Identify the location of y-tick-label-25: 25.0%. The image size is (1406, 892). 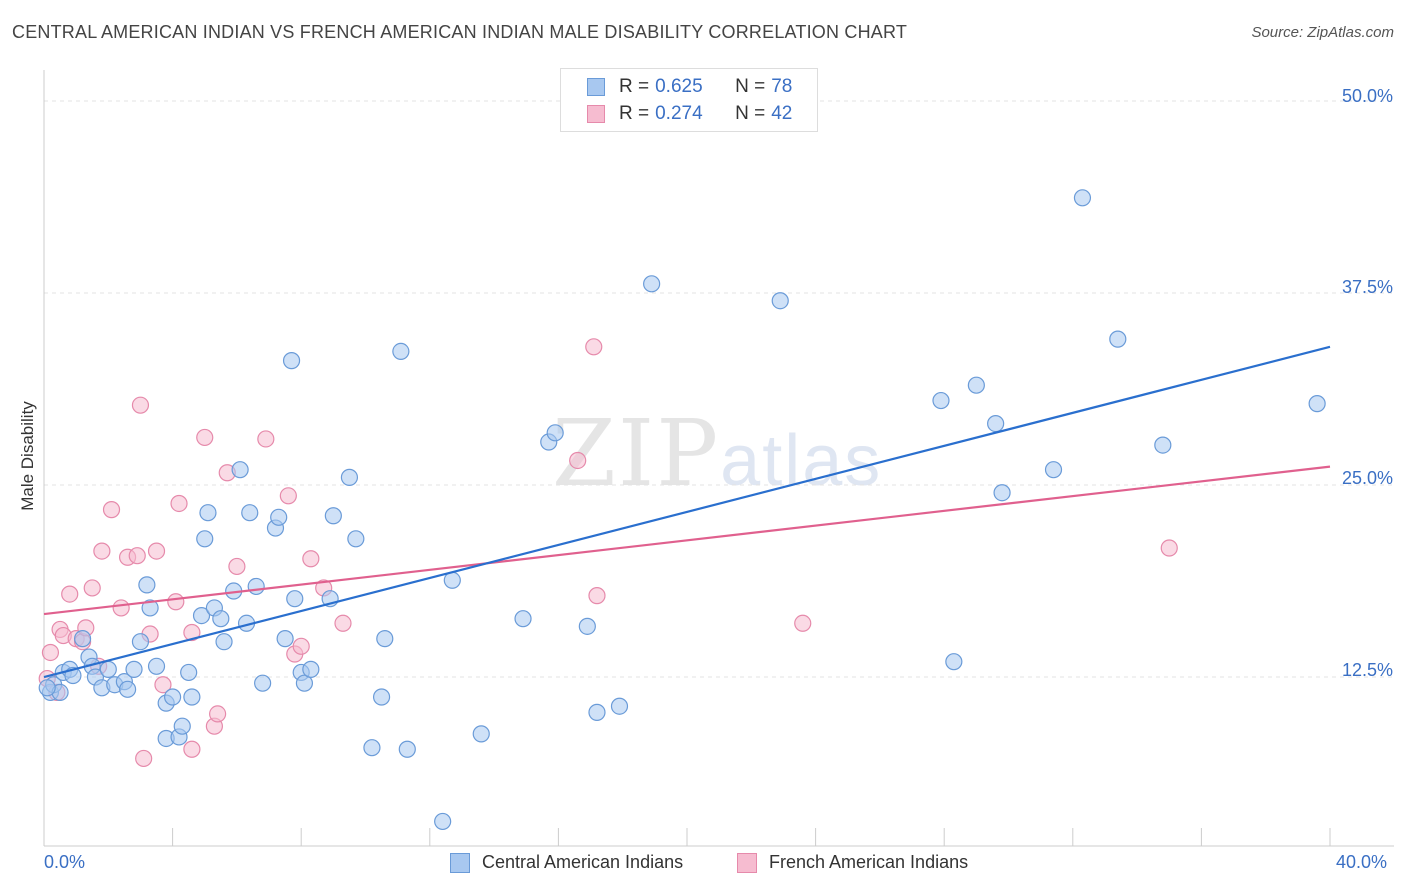
(1367, 478).